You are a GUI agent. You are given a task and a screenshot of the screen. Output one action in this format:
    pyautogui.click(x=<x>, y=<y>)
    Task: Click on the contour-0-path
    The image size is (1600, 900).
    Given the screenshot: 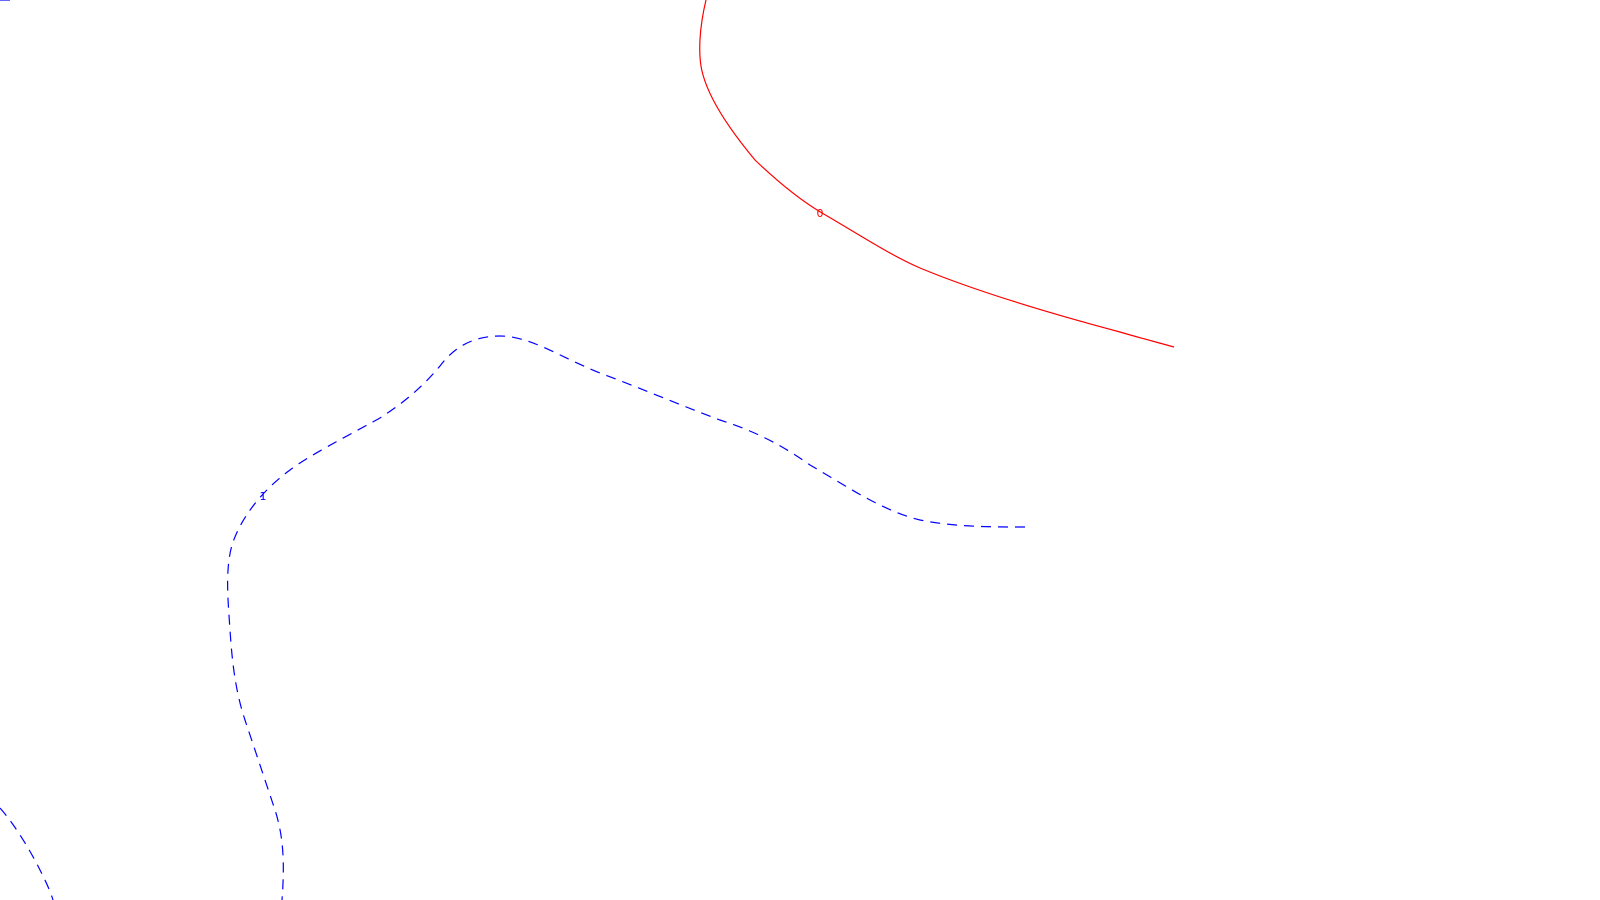 What is the action you would take?
    pyautogui.click(x=937, y=174)
    